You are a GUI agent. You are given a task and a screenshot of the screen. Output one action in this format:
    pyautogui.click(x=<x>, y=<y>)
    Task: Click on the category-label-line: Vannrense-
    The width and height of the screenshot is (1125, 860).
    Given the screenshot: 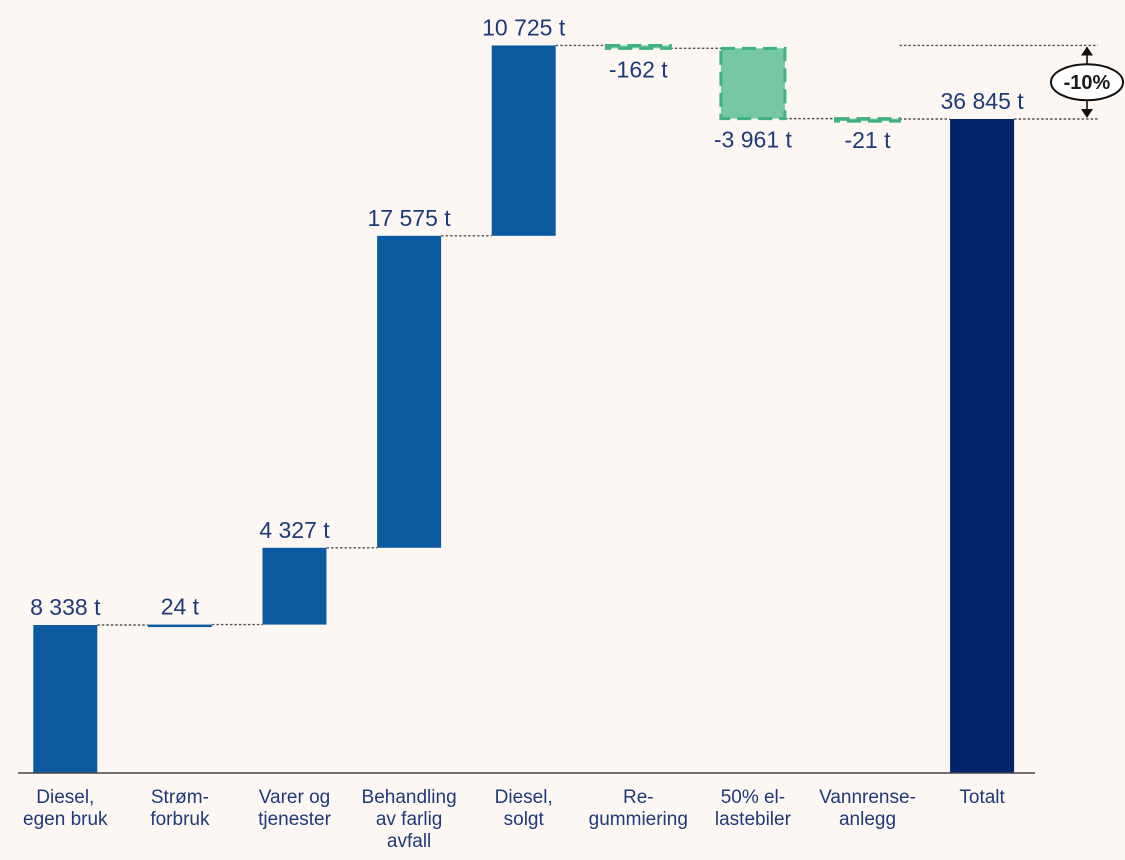 What is the action you would take?
    pyautogui.click(x=867, y=797)
    